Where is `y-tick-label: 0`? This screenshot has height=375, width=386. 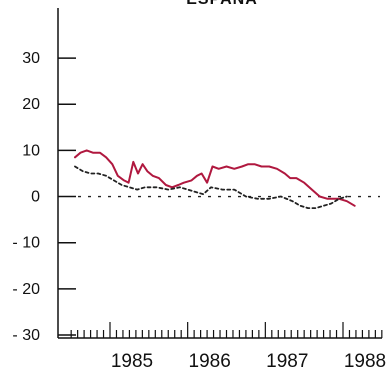
y-tick-label: 0 is located at coordinates (35, 197).